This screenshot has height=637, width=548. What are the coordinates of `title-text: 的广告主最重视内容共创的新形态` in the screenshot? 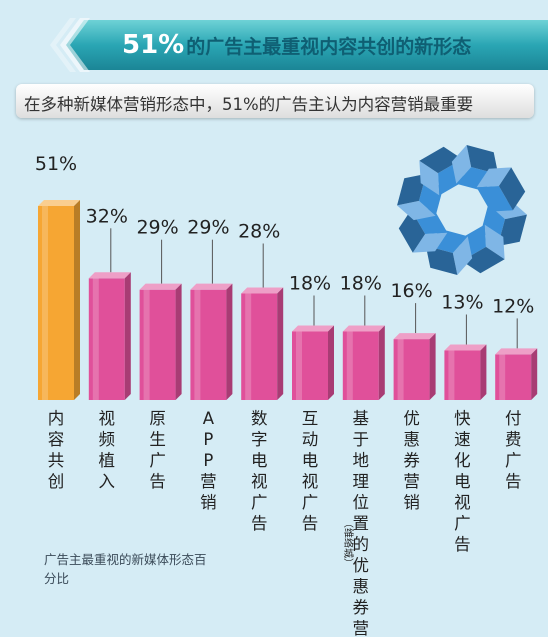 It's located at (329, 47).